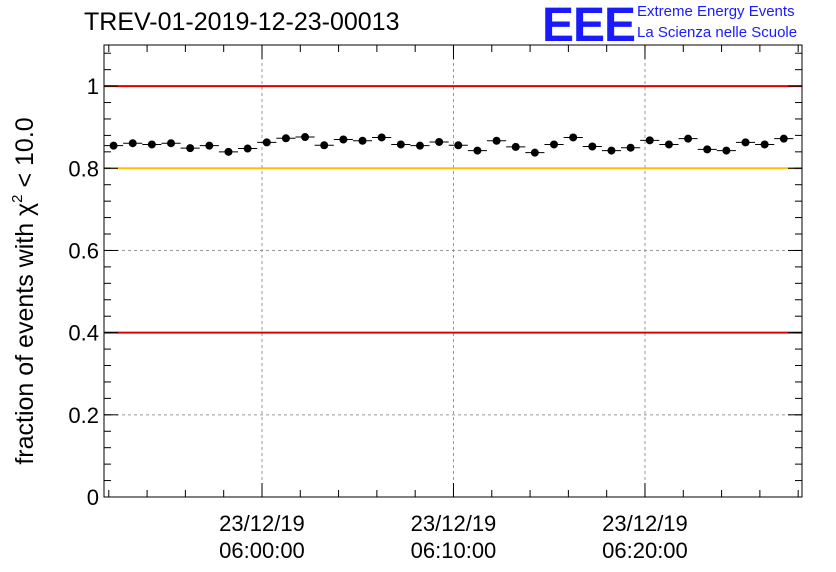 The height and width of the screenshot is (572, 836). Describe the element at coordinates (589, 26) in the screenshot. I see `eee-logo: EEE` at that location.